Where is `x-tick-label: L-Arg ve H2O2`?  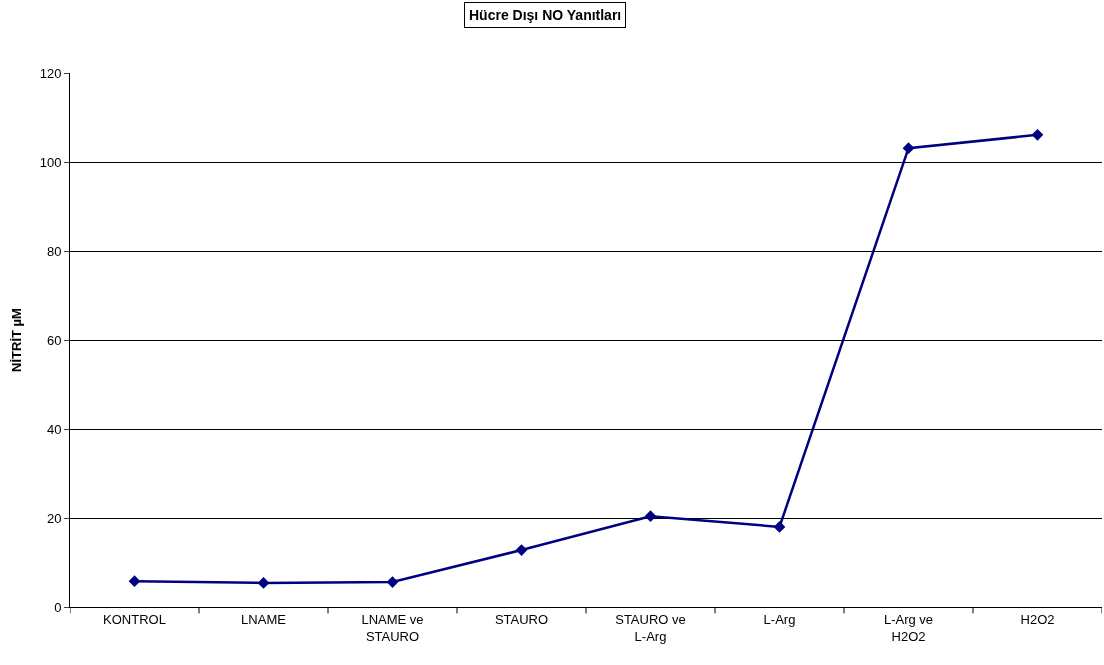
x-tick-label: L-Arg ve H2O2 is located at coordinates (908, 627).